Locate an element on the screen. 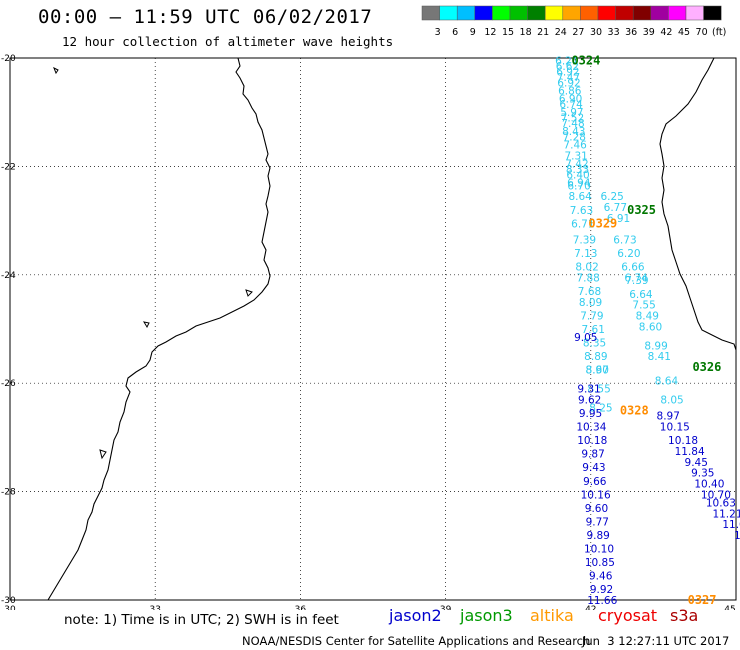  pass-number-label: 0329 is located at coordinates (602, 223).